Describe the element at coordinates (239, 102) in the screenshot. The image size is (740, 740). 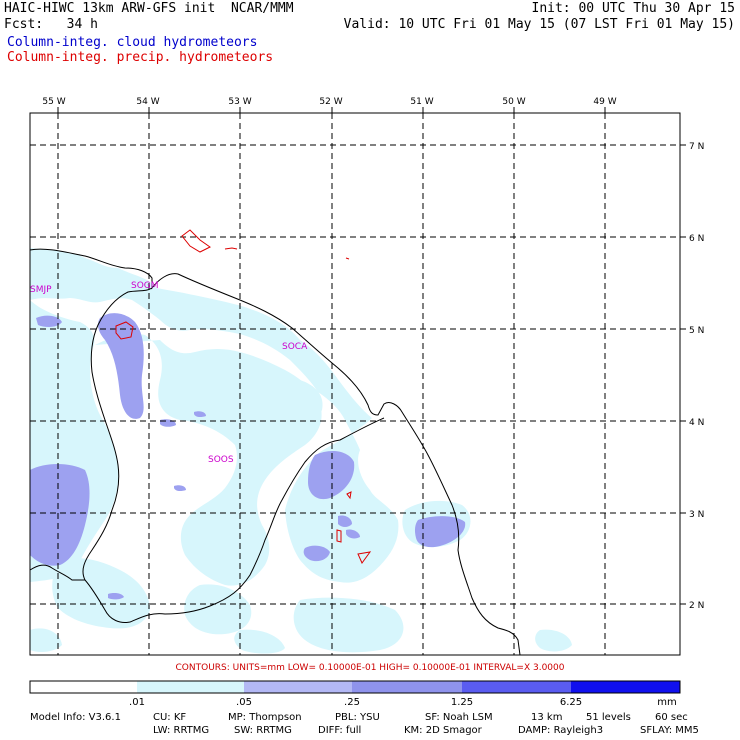
I see `lon-label-53w: 53 W` at that location.